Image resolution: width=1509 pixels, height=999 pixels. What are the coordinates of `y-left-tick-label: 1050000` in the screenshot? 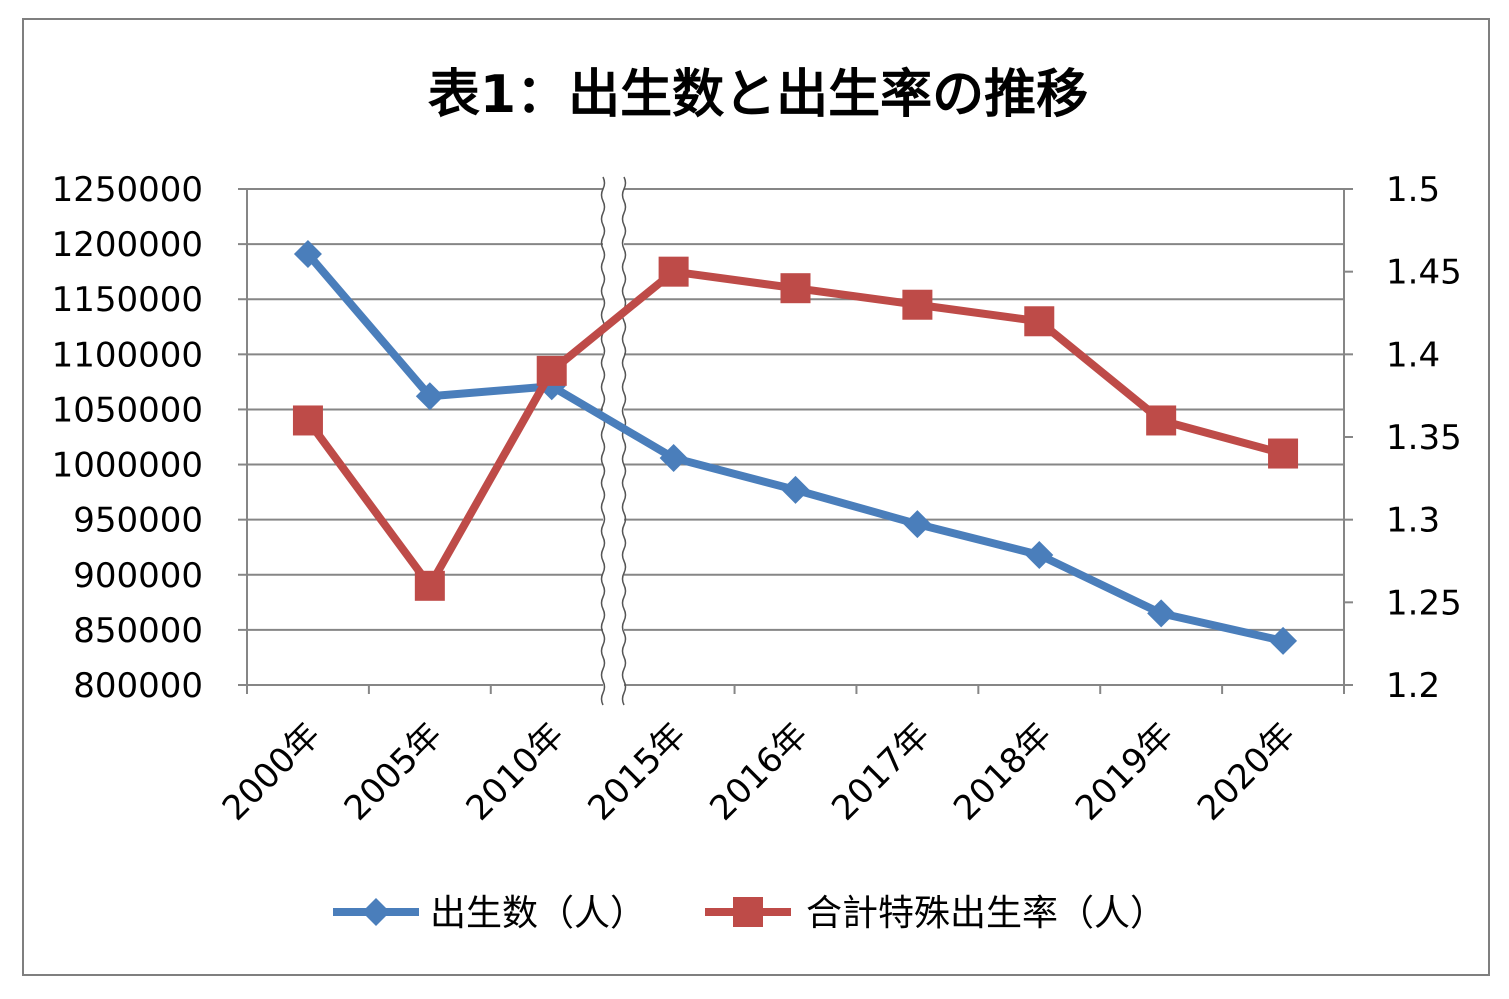 It's located at (127, 410).